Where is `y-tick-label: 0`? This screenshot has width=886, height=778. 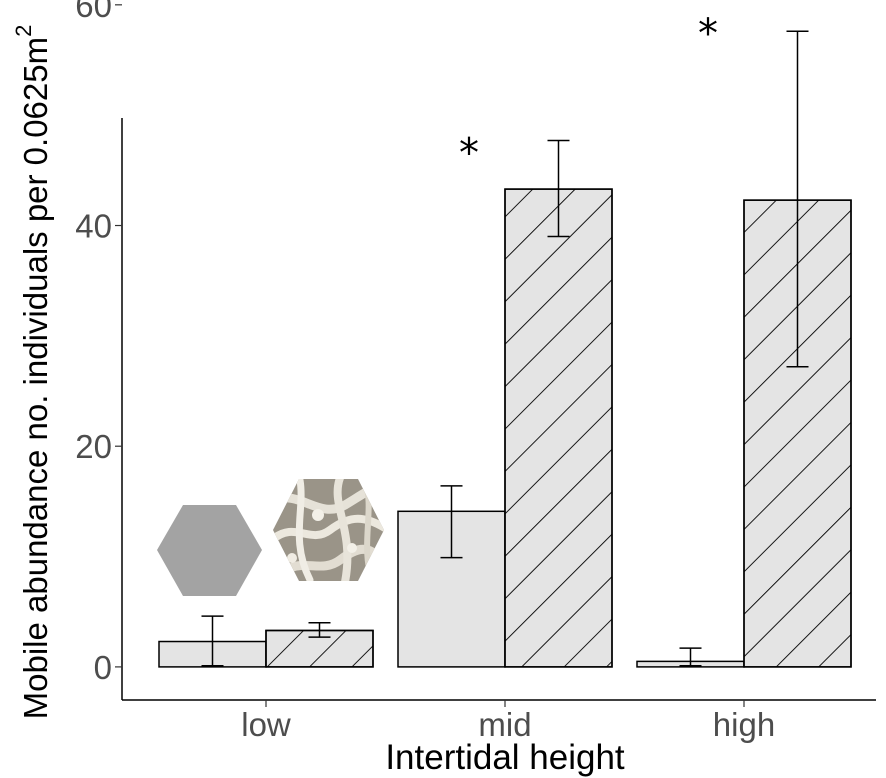 y-tick-label: 0 is located at coordinates (103, 667).